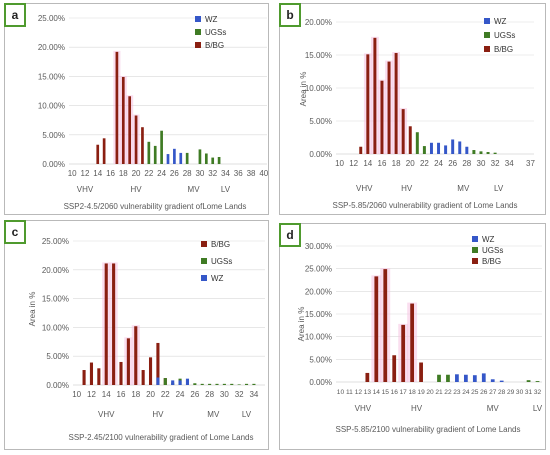 The width and height of the screenshot is (550, 455). What do you see at coordinates (367, 163) in the screenshot?
I see `x-tick-label: 14` at bounding box center [367, 163].